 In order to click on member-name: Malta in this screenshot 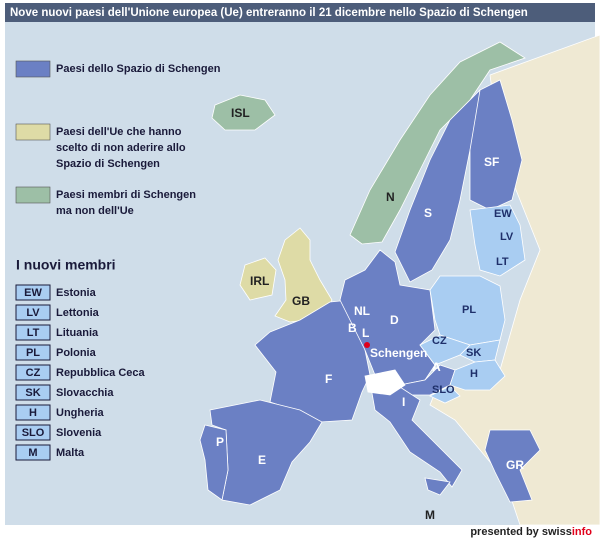, I will do `click(70, 453)`.